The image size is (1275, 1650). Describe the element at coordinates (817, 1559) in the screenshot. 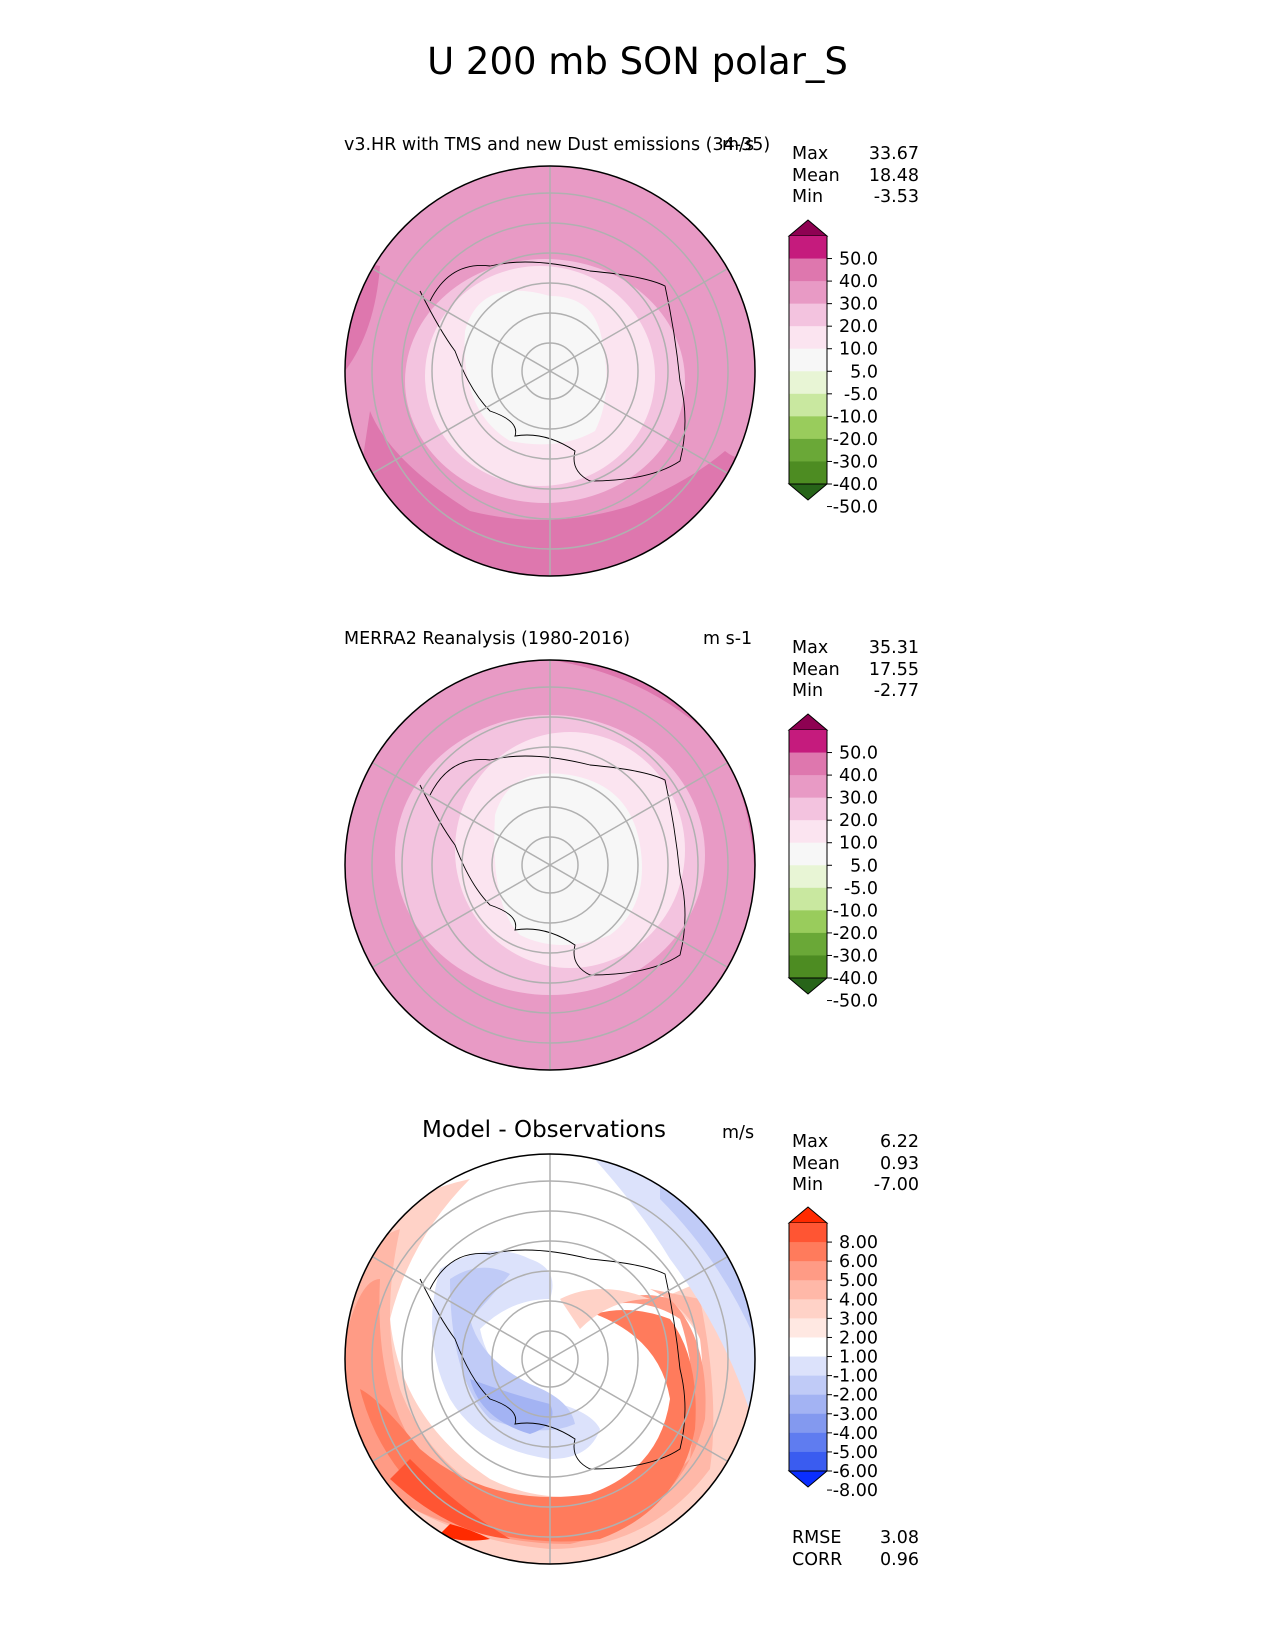

I see `corr-label: CORR` at that location.